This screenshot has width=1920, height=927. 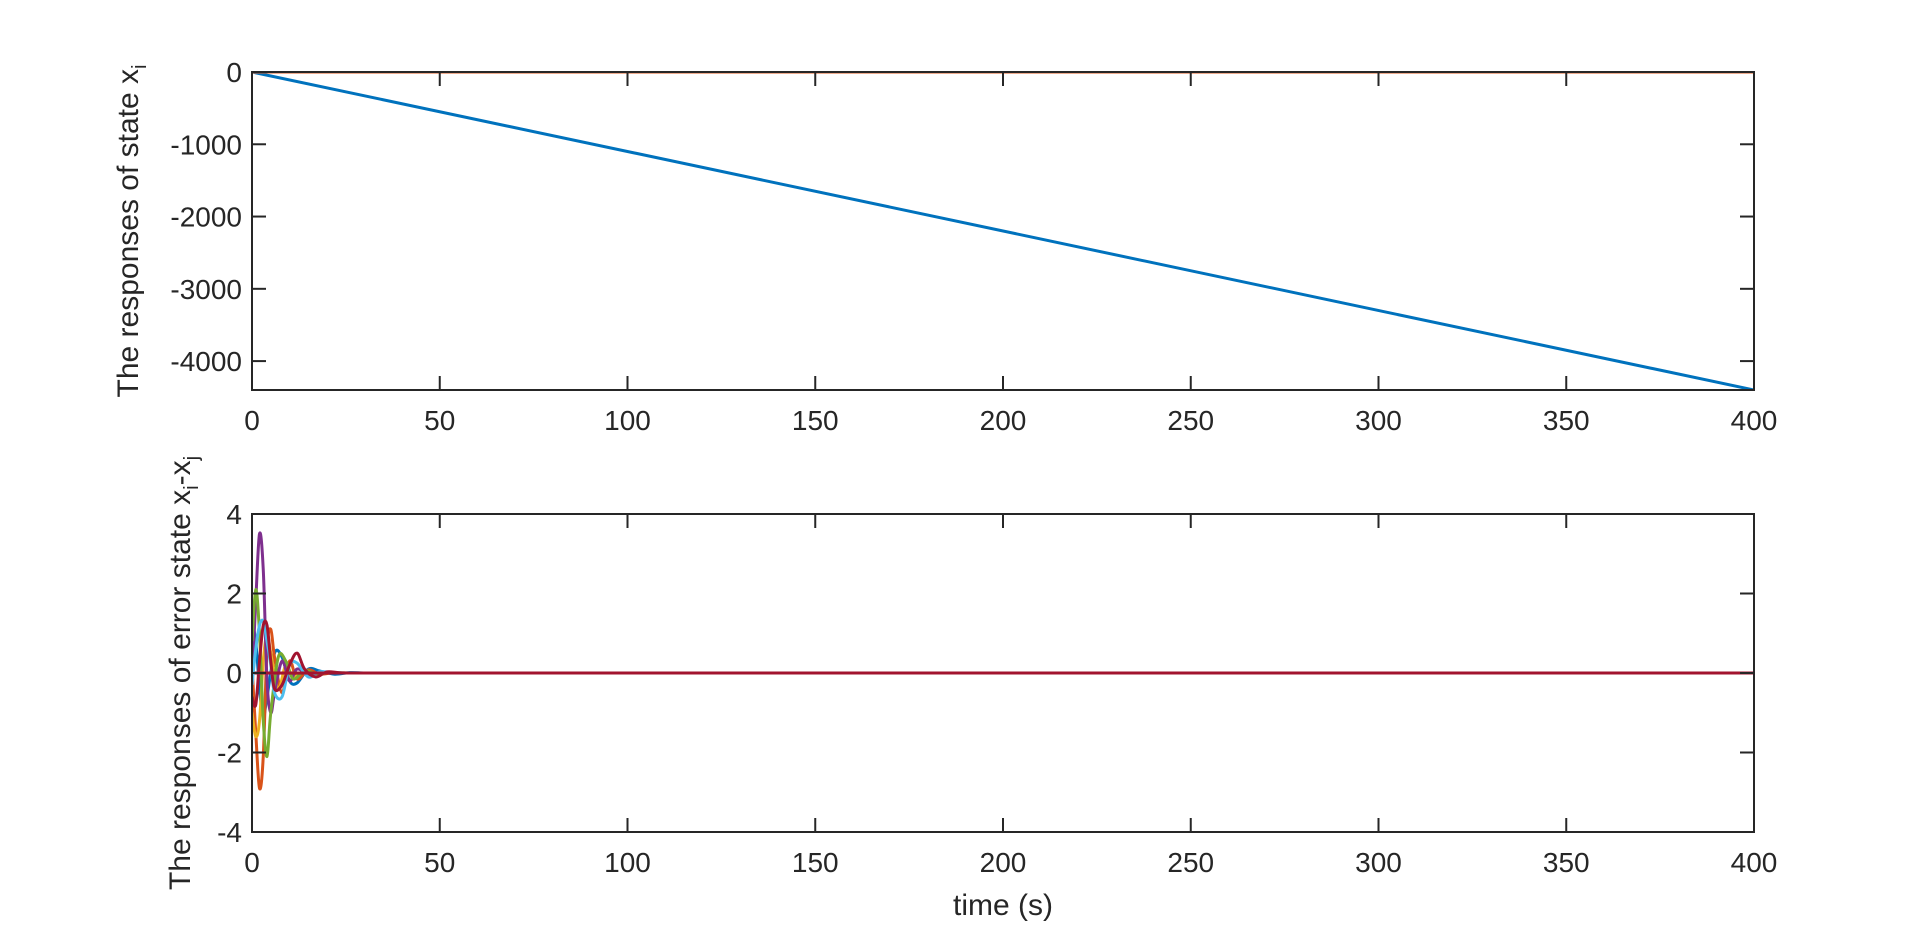 I want to click on error-state-xtick-label: 150, so click(x=815, y=862).